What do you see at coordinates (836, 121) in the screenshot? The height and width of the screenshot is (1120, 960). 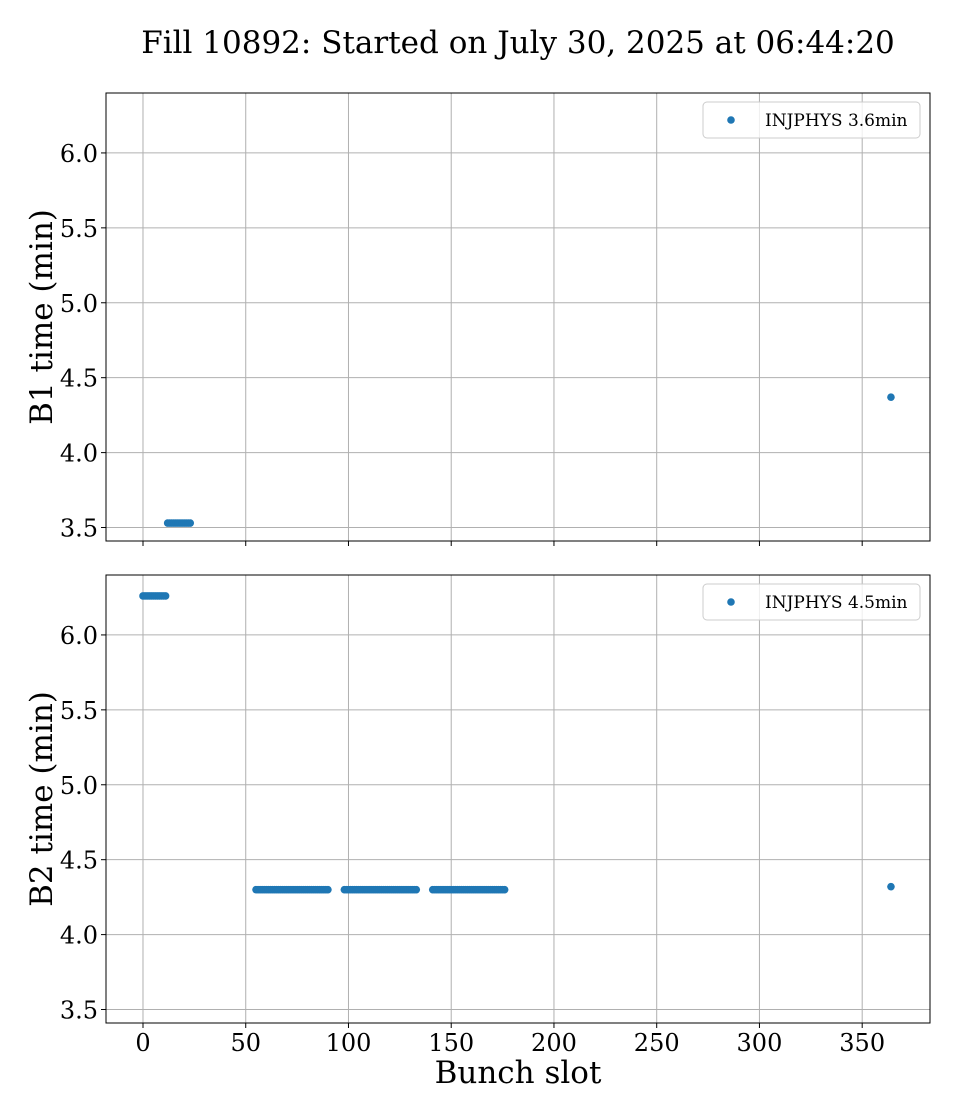 I see `legend-label: INJPHYS 3.6min` at bounding box center [836, 121].